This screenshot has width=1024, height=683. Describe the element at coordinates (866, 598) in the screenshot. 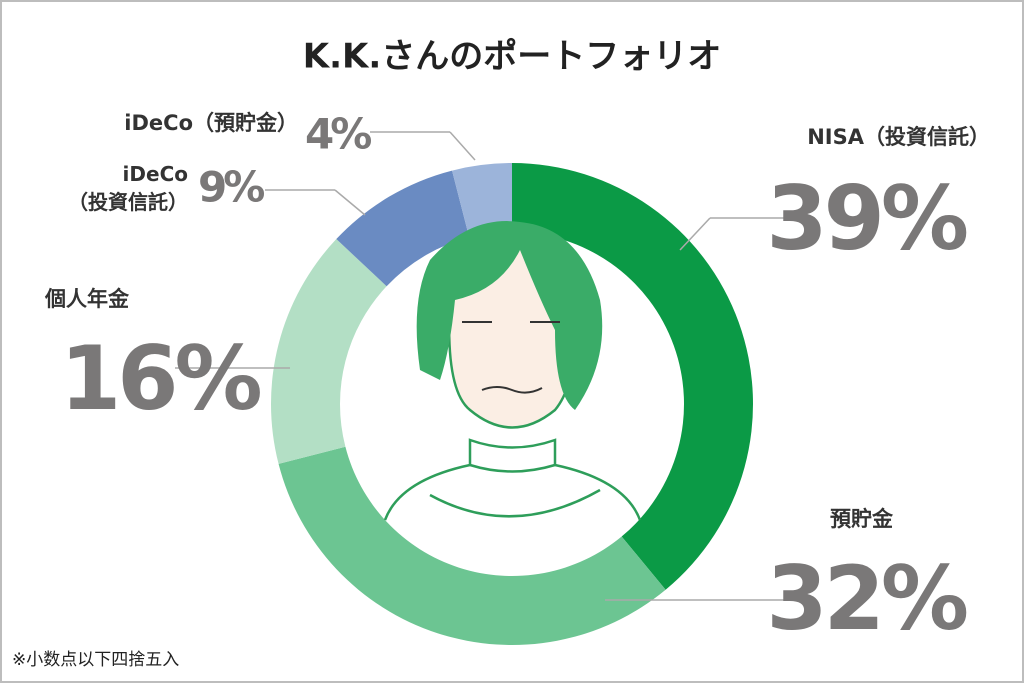

I see `value-label: 32%` at that location.